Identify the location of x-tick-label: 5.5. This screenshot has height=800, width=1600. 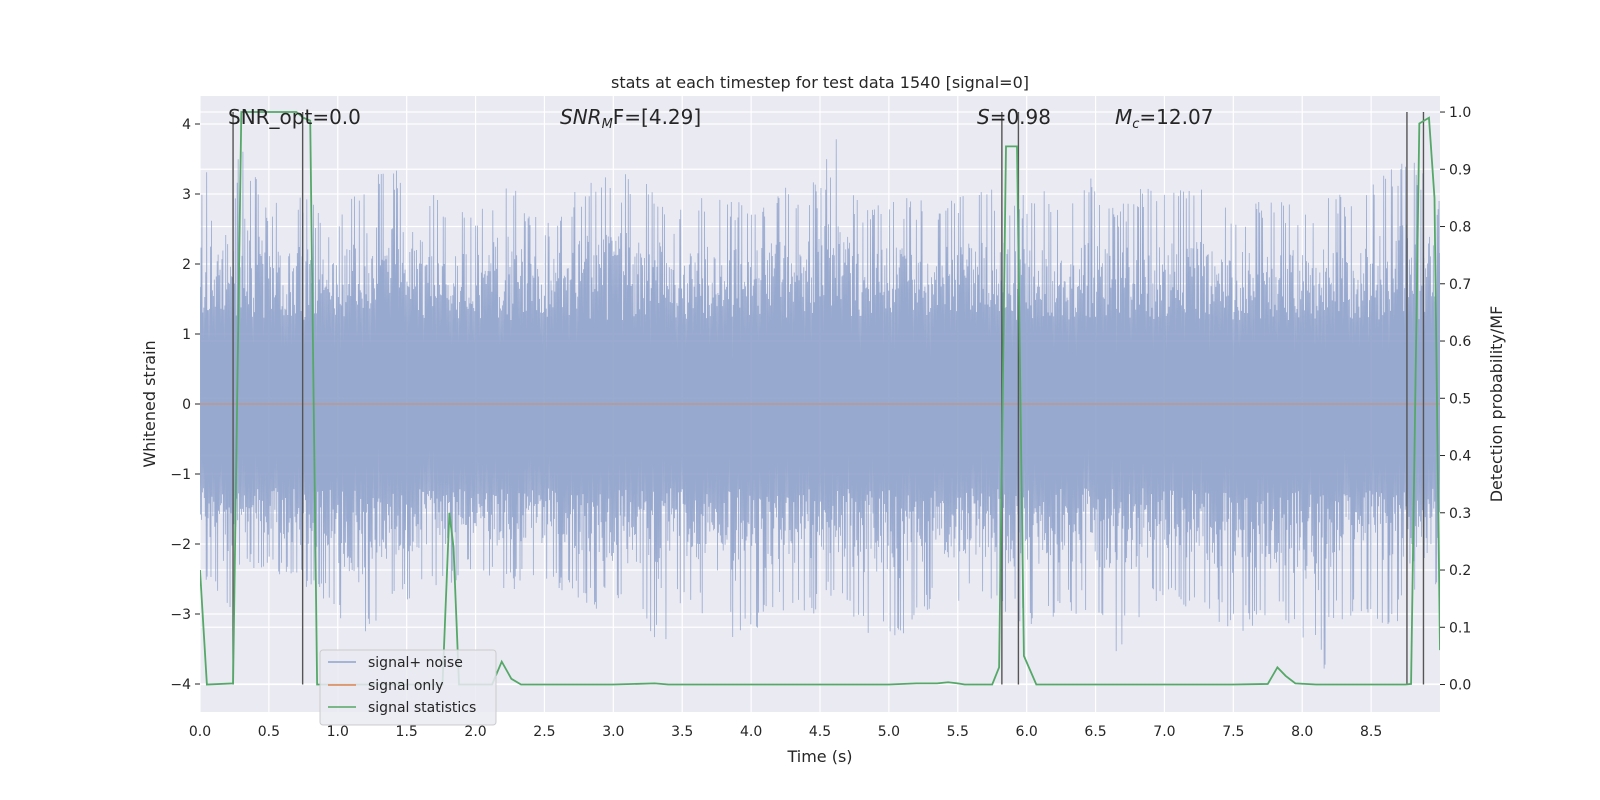
(958, 732).